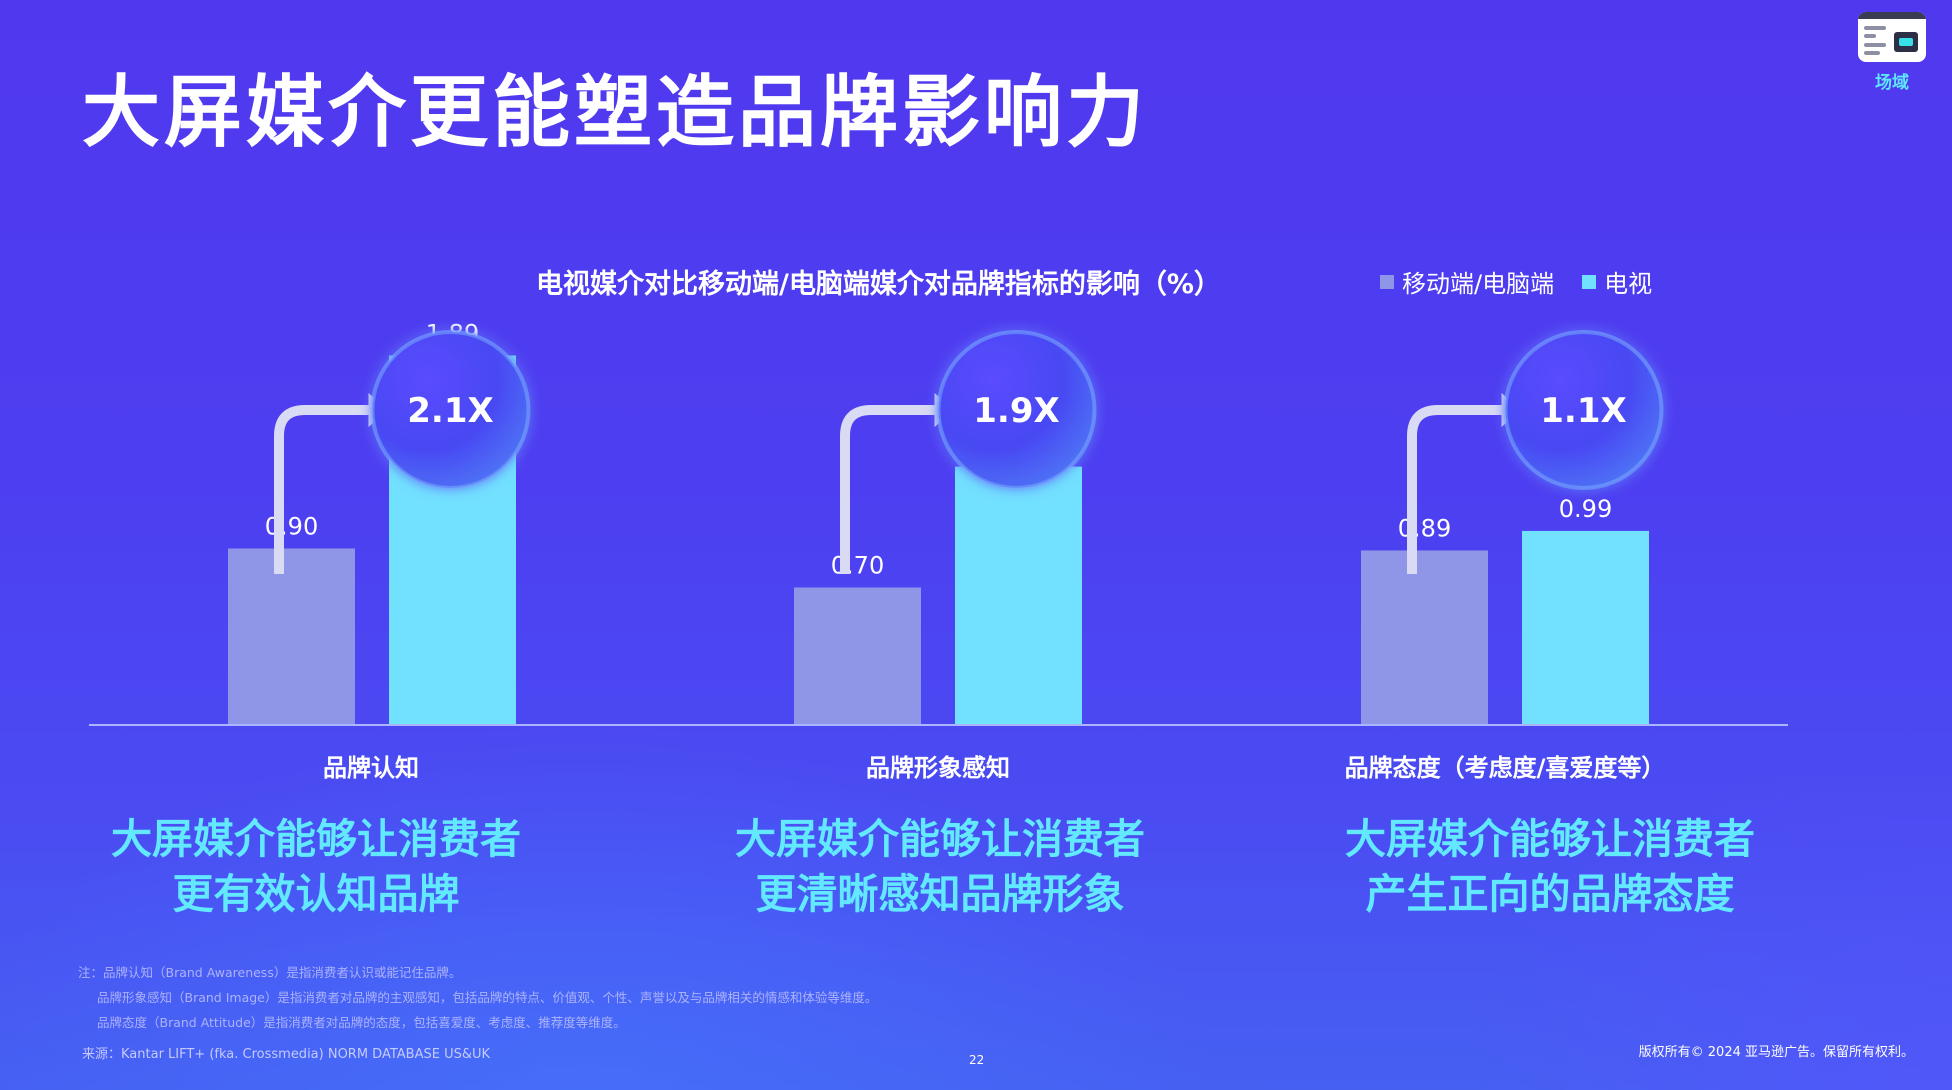  Describe the element at coordinates (1550, 867) in the screenshot. I see `message-brand-attitude: 大屏媒介能够让消费者 产生正向的品牌态度` at that location.